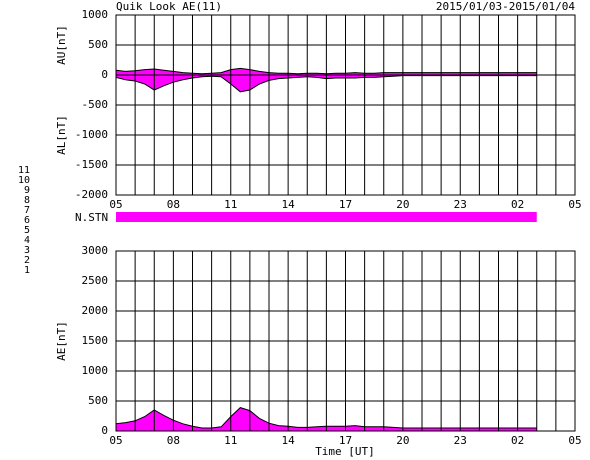 The image size is (590, 460). I want to click on y-tick-label: -500, so click(95, 104).